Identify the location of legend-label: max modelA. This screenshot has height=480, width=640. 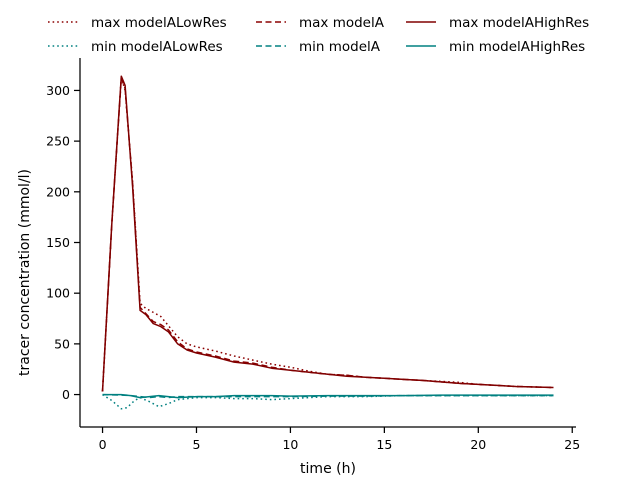
(342, 23).